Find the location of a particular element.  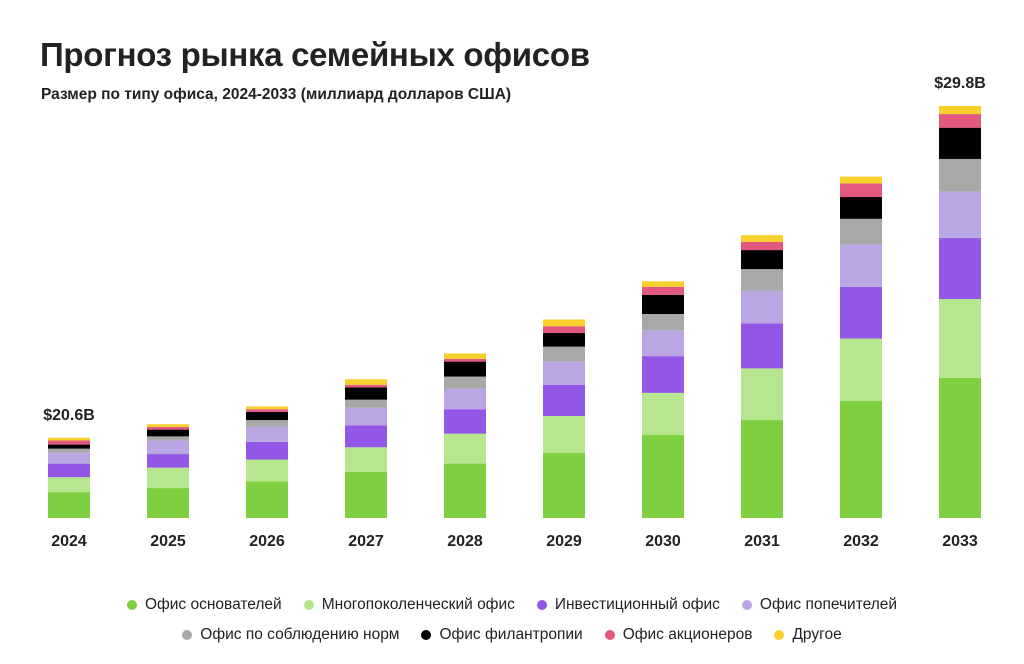

legend-item-6: Офис филантропии is located at coordinates (502, 635).